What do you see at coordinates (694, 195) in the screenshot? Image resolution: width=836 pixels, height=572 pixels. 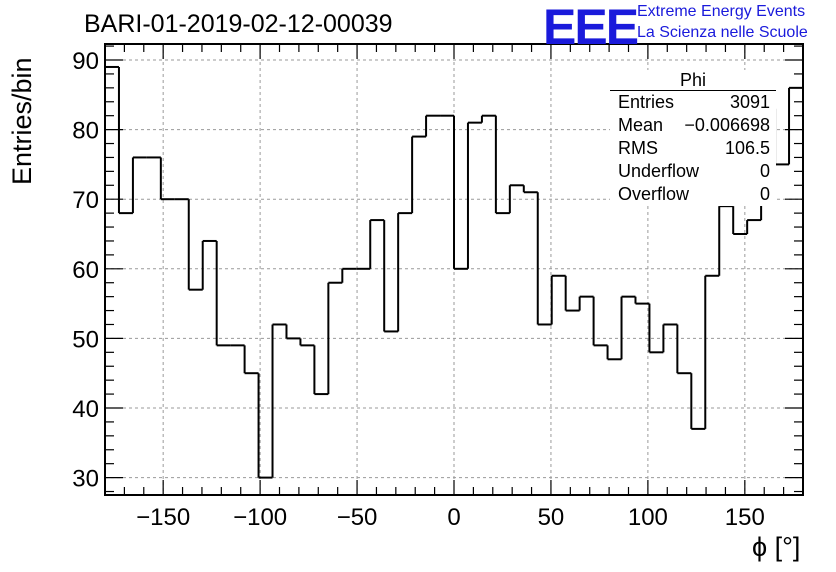 I see `stats-row-overflow: Overflow 0` at bounding box center [694, 195].